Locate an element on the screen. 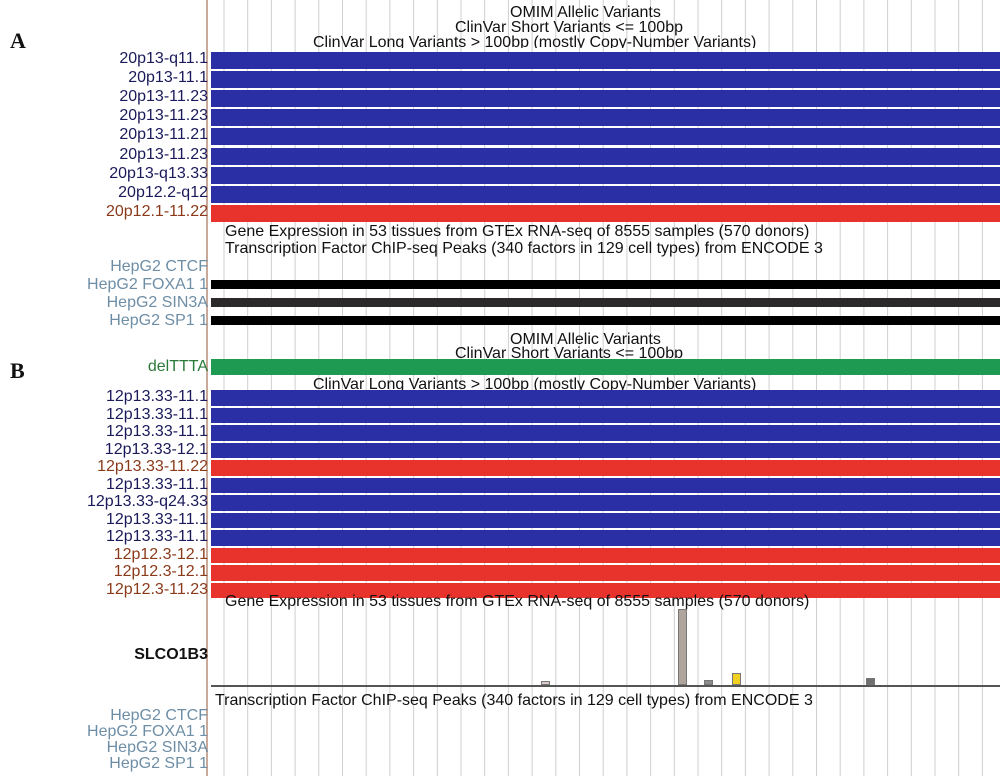  short-variant-label: delTTTA is located at coordinates (177, 366).